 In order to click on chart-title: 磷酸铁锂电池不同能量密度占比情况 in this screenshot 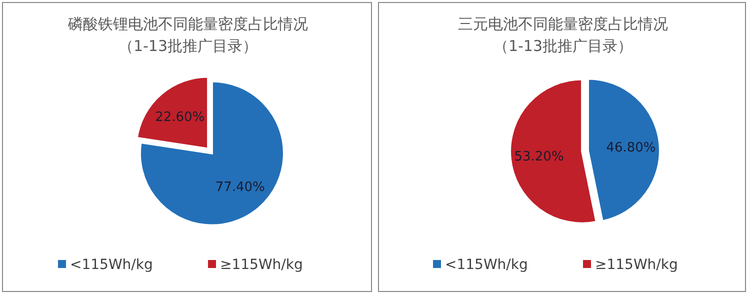, I will do `click(187, 24)`.